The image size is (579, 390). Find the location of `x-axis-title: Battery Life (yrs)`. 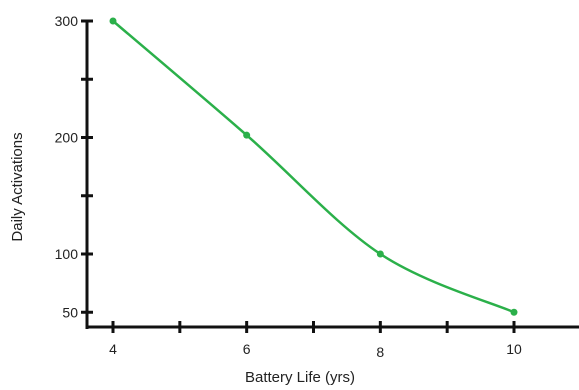

x-axis-title: Battery Life (yrs) is located at coordinates (300, 377).